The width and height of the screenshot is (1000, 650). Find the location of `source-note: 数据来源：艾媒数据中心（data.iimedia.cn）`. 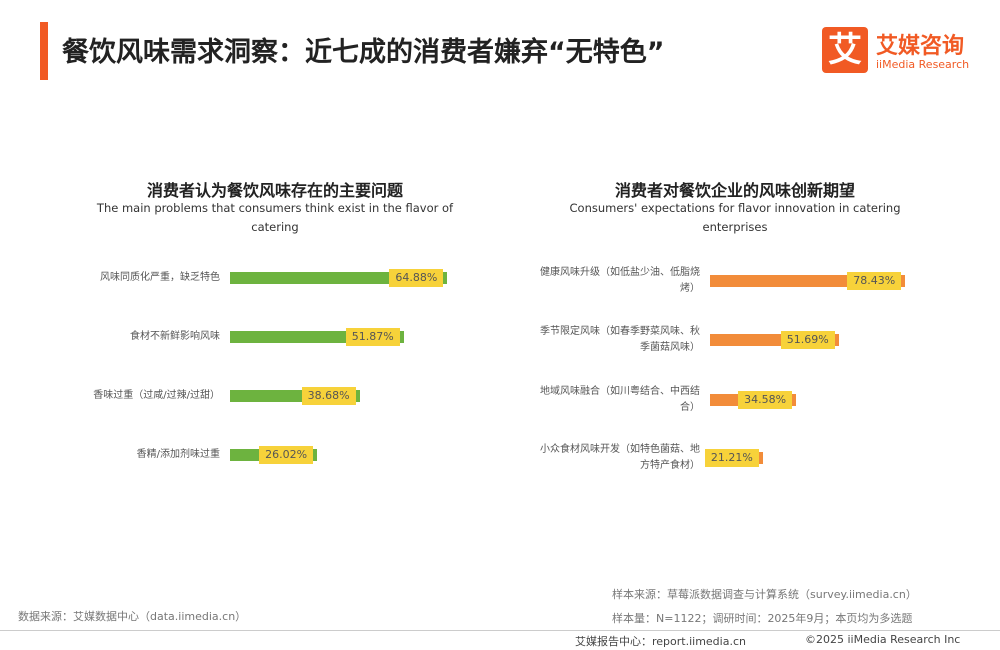

source-note: 数据来源：艾媒数据中心（data.iimedia.cn） is located at coordinates (132, 616).